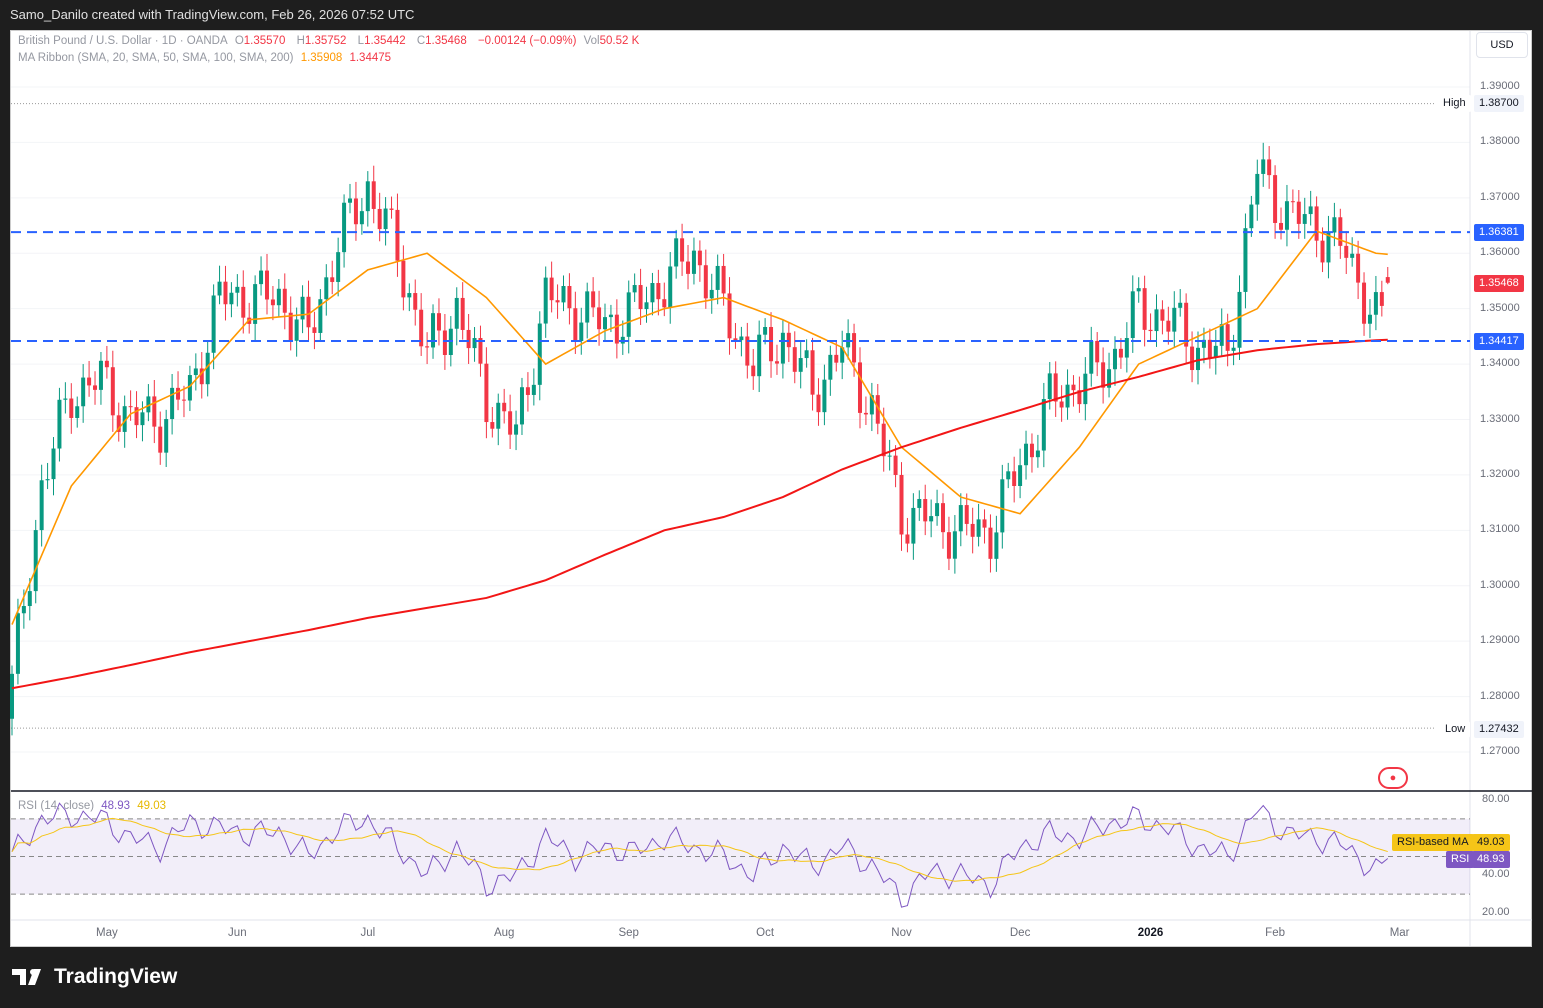 The width and height of the screenshot is (1543, 1008). What do you see at coordinates (300, 41) in the screenshot?
I see `high-label: H` at bounding box center [300, 41].